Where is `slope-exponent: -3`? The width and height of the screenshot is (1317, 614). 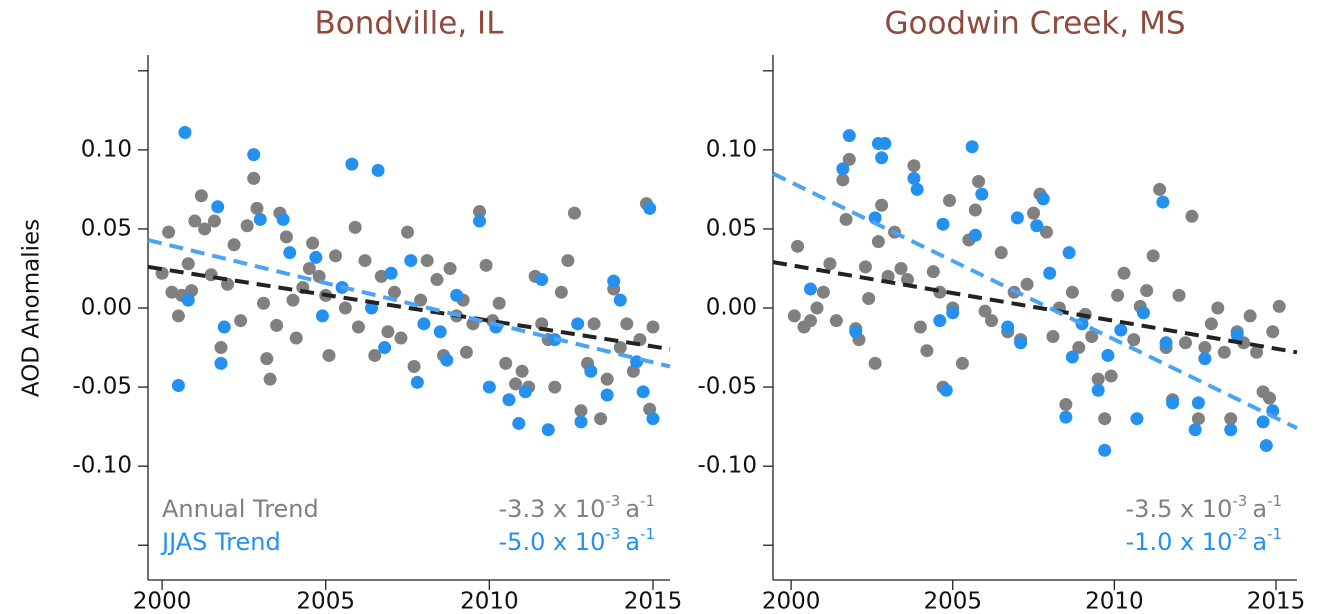 slope-exponent: -3 is located at coordinates (612, 501).